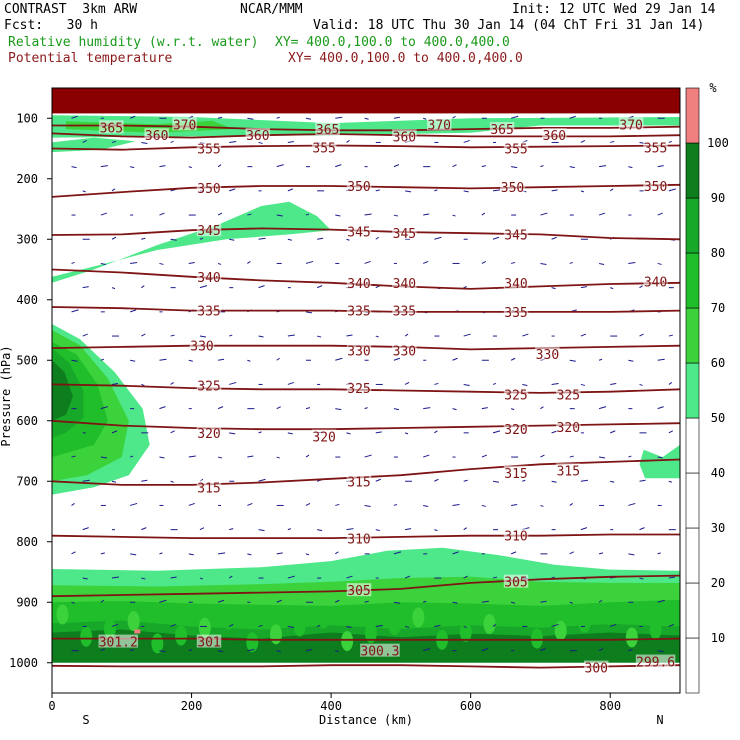 This screenshot has height=740, width=740. Describe the element at coordinates (133, 42) in the screenshot. I see `field1-title: Relative humidity (w.r.t. water)` at that location.